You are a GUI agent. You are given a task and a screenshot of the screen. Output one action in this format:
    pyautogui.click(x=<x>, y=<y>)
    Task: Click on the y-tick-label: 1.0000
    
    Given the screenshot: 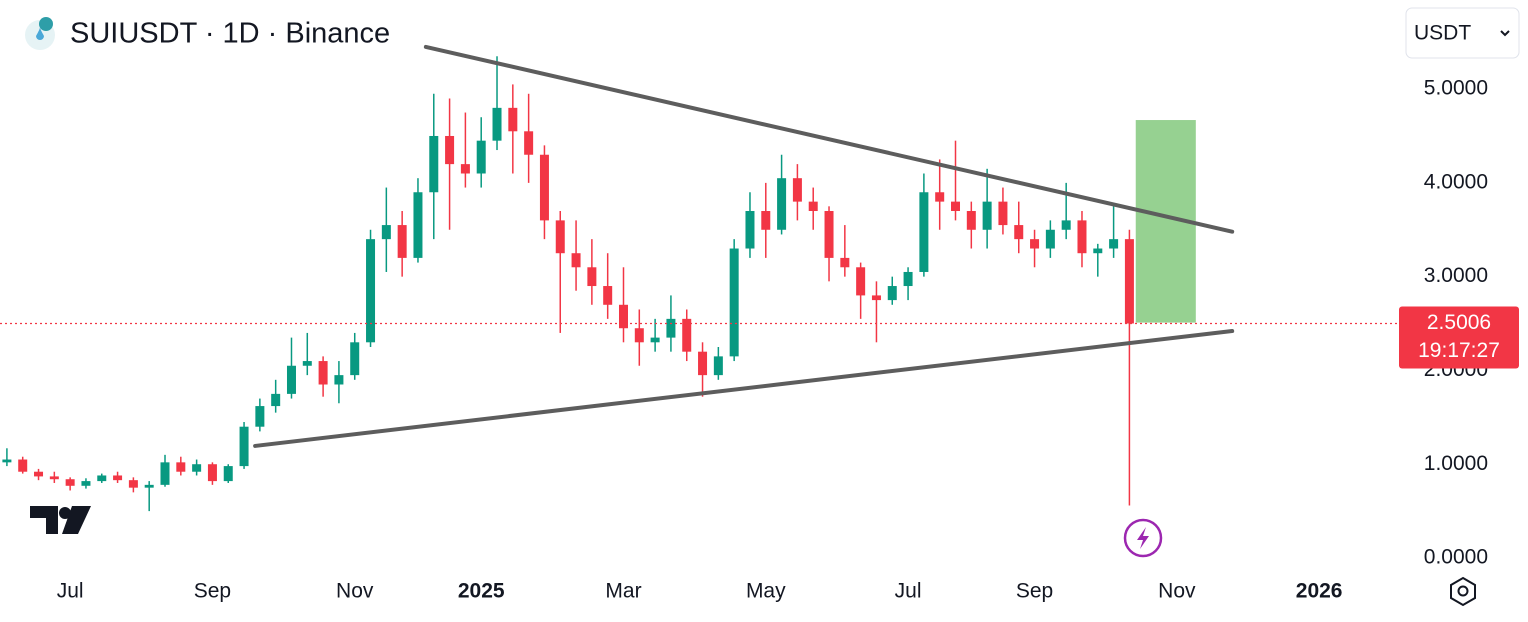 What is the action you would take?
    pyautogui.click(x=1456, y=463)
    